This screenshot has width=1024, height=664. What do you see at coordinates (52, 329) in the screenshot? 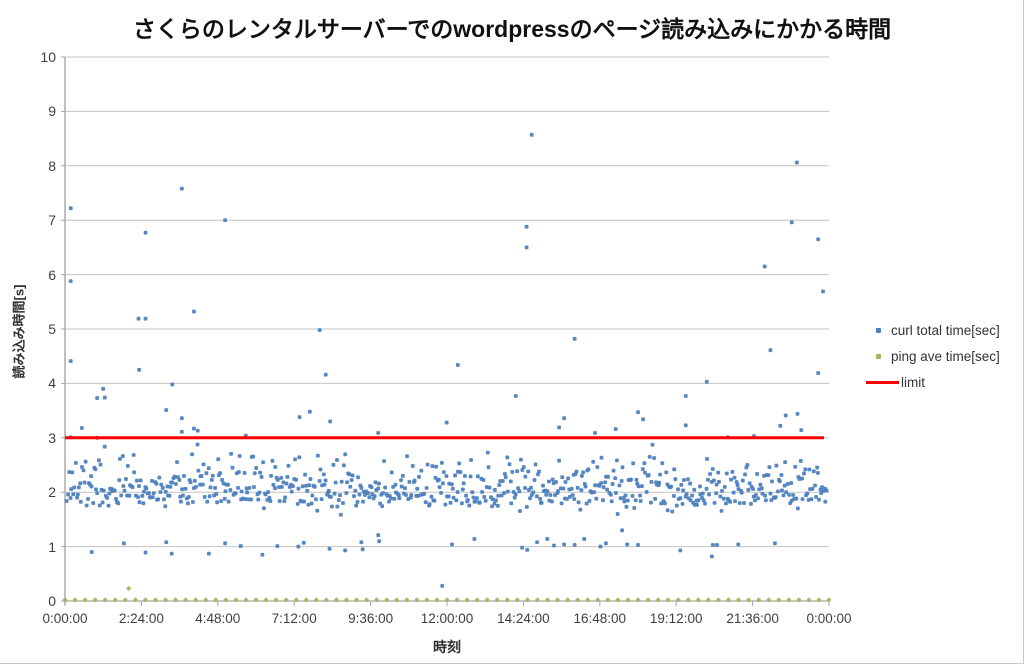
I see `y-tick-label: 5` at bounding box center [52, 329].